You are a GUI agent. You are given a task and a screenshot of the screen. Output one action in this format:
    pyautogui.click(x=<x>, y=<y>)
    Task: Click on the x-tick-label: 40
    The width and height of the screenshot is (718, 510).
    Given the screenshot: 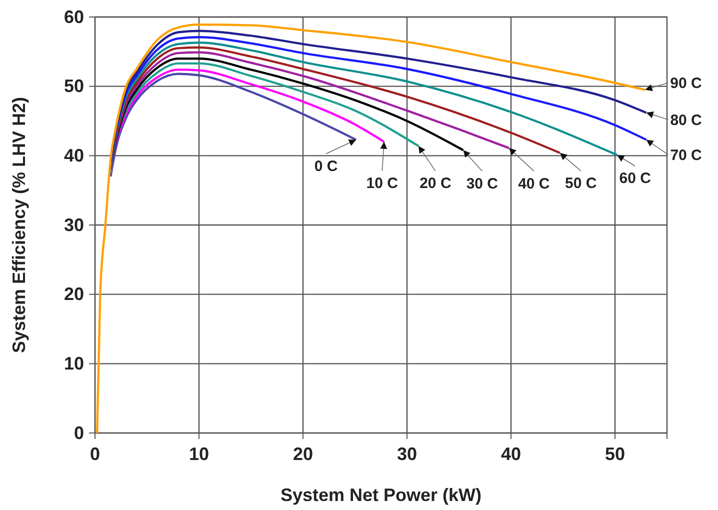 What is the action you would take?
    pyautogui.click(x=511, y=454)
    